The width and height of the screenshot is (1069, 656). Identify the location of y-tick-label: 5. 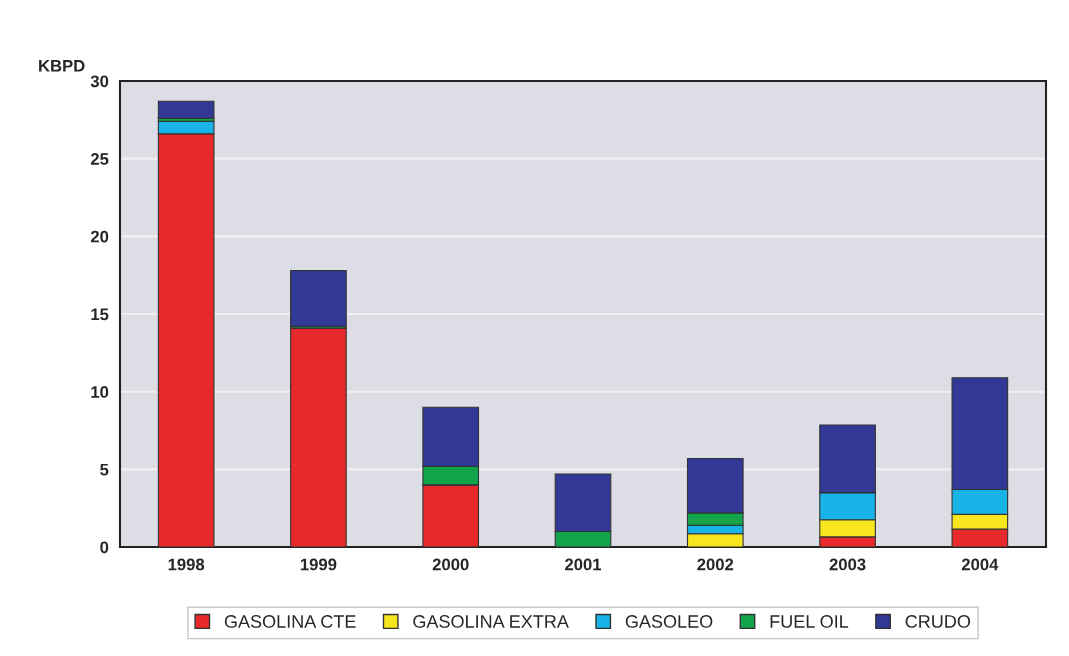
(104, 469).